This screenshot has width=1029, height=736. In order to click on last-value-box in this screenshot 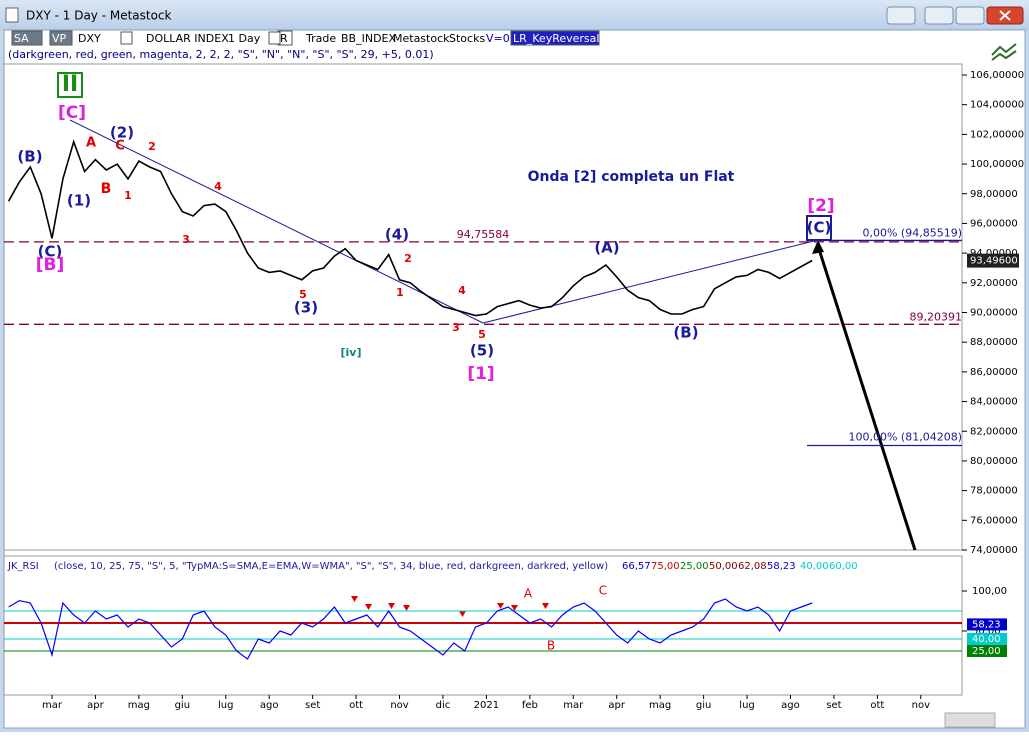, I will do `click(993, 260)`.